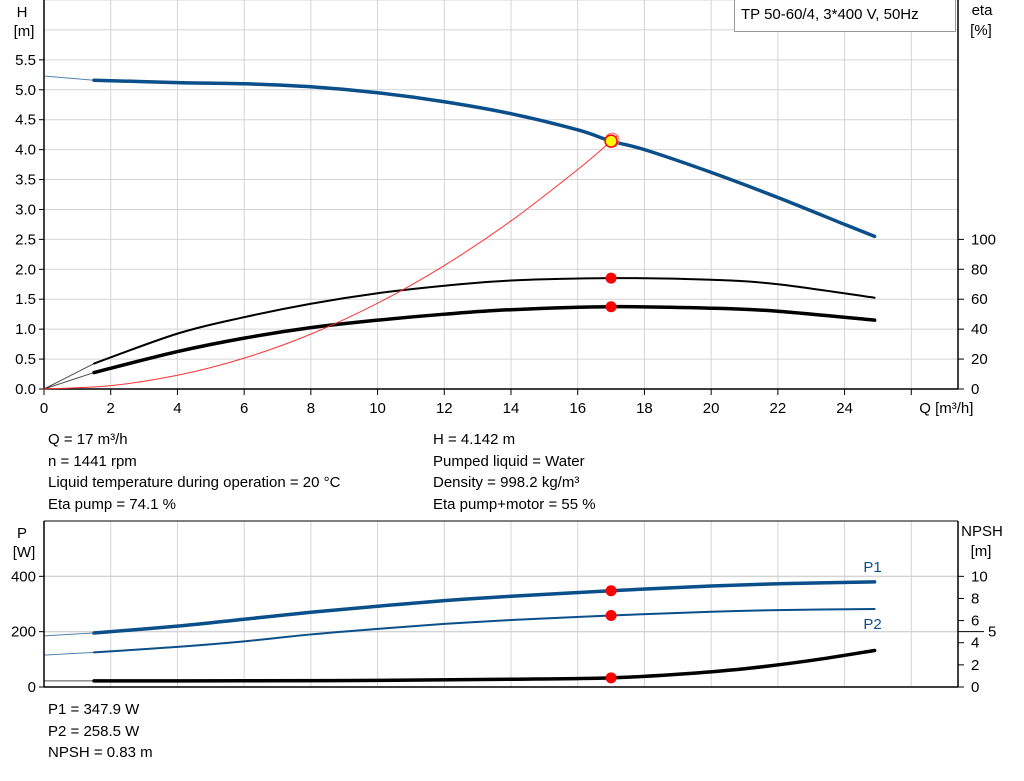 This screenshot has height=781, width=1024. I want to click on y-tick-label-right: 40, so click(979, 329).